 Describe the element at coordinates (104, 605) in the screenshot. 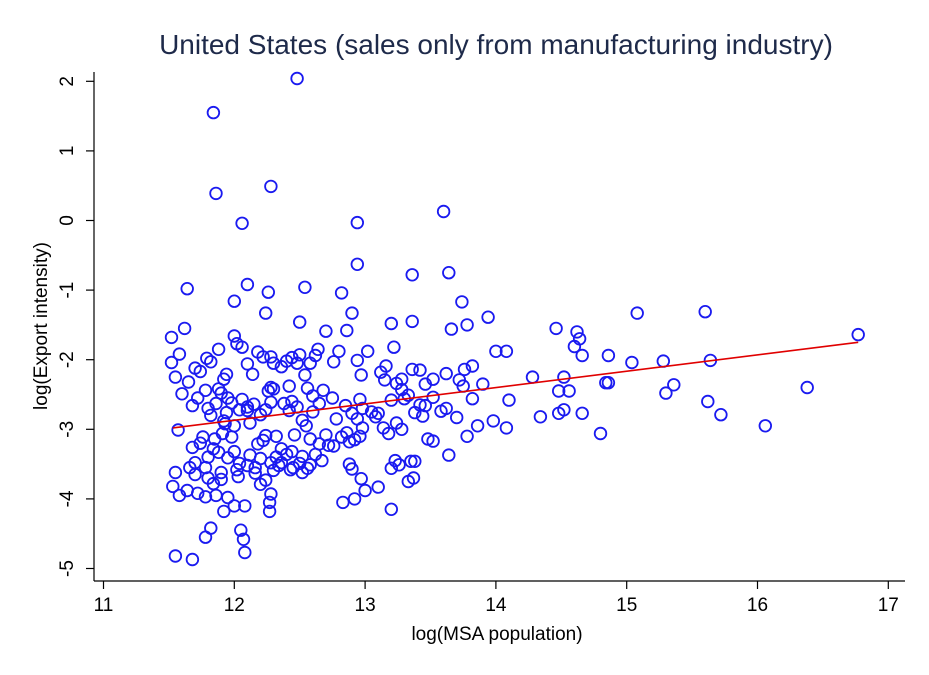

I see `x-tick-label: 11` at that location.